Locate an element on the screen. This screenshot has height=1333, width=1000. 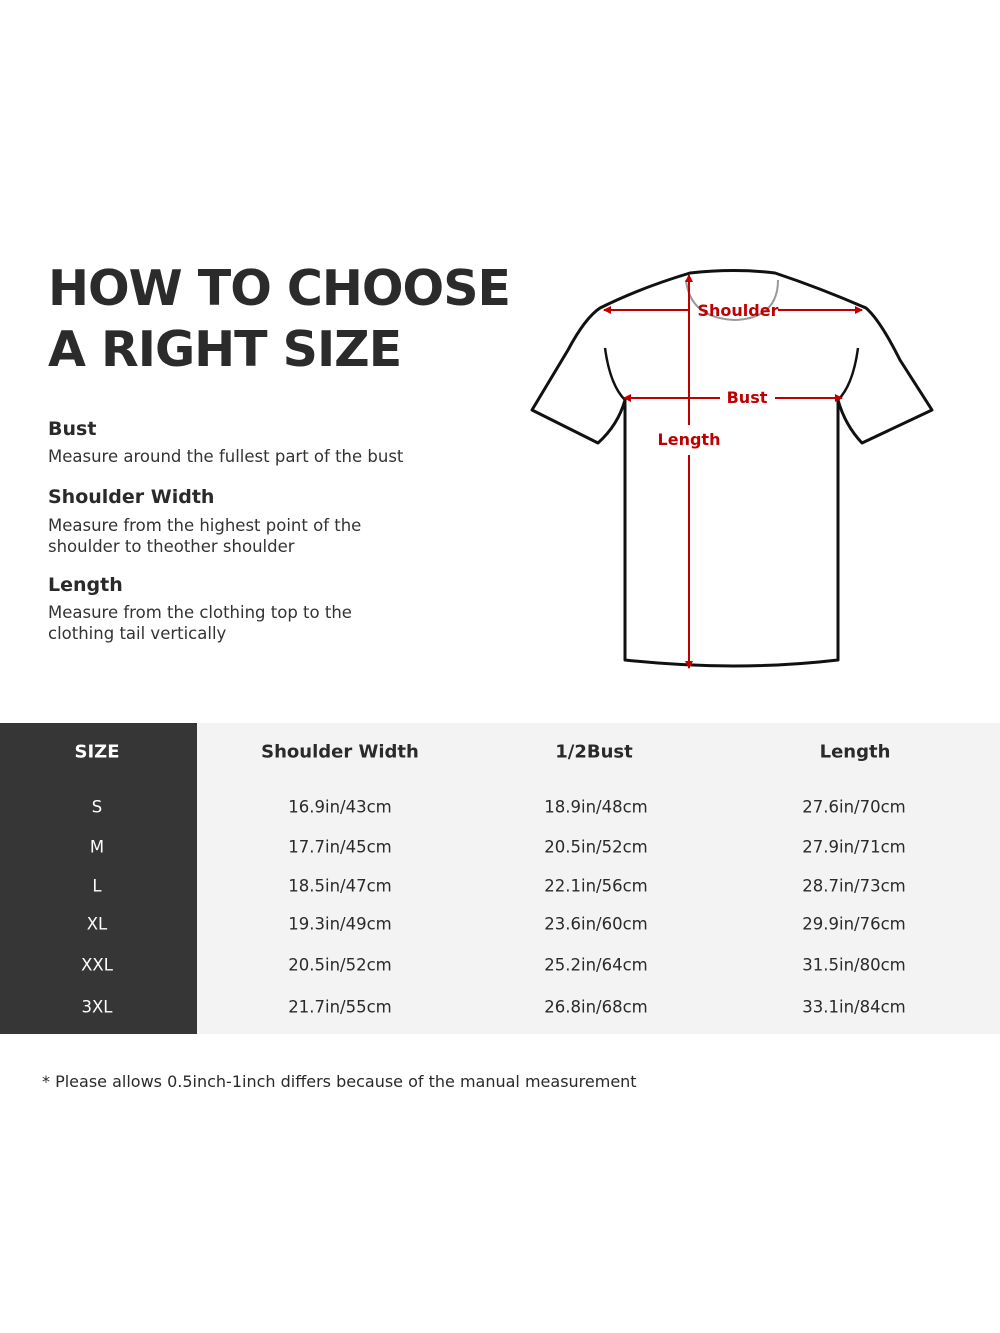
header-half-bust: 1/2Bust is located at coordinates (594, 752).